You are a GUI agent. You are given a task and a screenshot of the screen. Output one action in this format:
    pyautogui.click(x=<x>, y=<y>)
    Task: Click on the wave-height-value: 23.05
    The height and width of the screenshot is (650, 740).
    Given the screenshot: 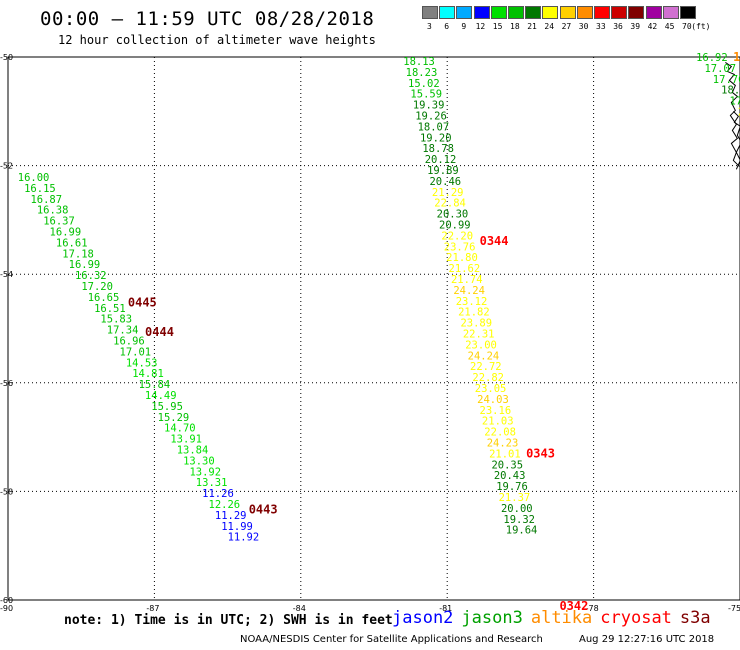 What is the action you would take?
    pyautogui.click(x=491, y=389)
    